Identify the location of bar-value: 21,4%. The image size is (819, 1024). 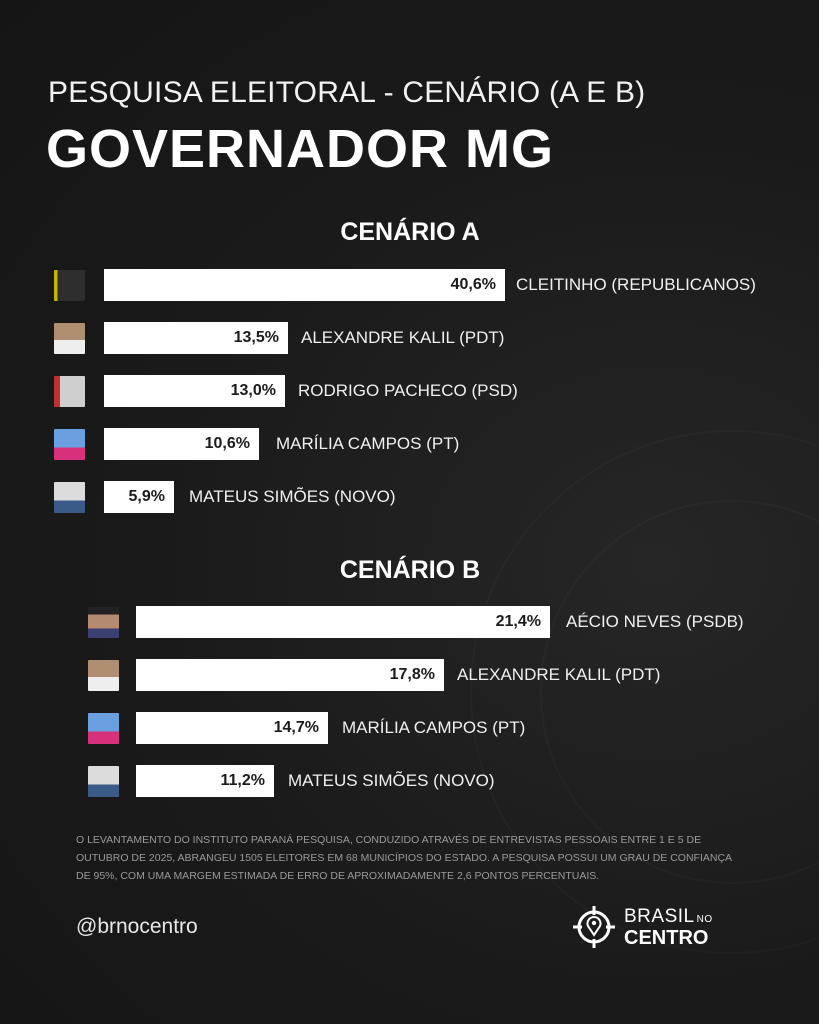
(518, 621).